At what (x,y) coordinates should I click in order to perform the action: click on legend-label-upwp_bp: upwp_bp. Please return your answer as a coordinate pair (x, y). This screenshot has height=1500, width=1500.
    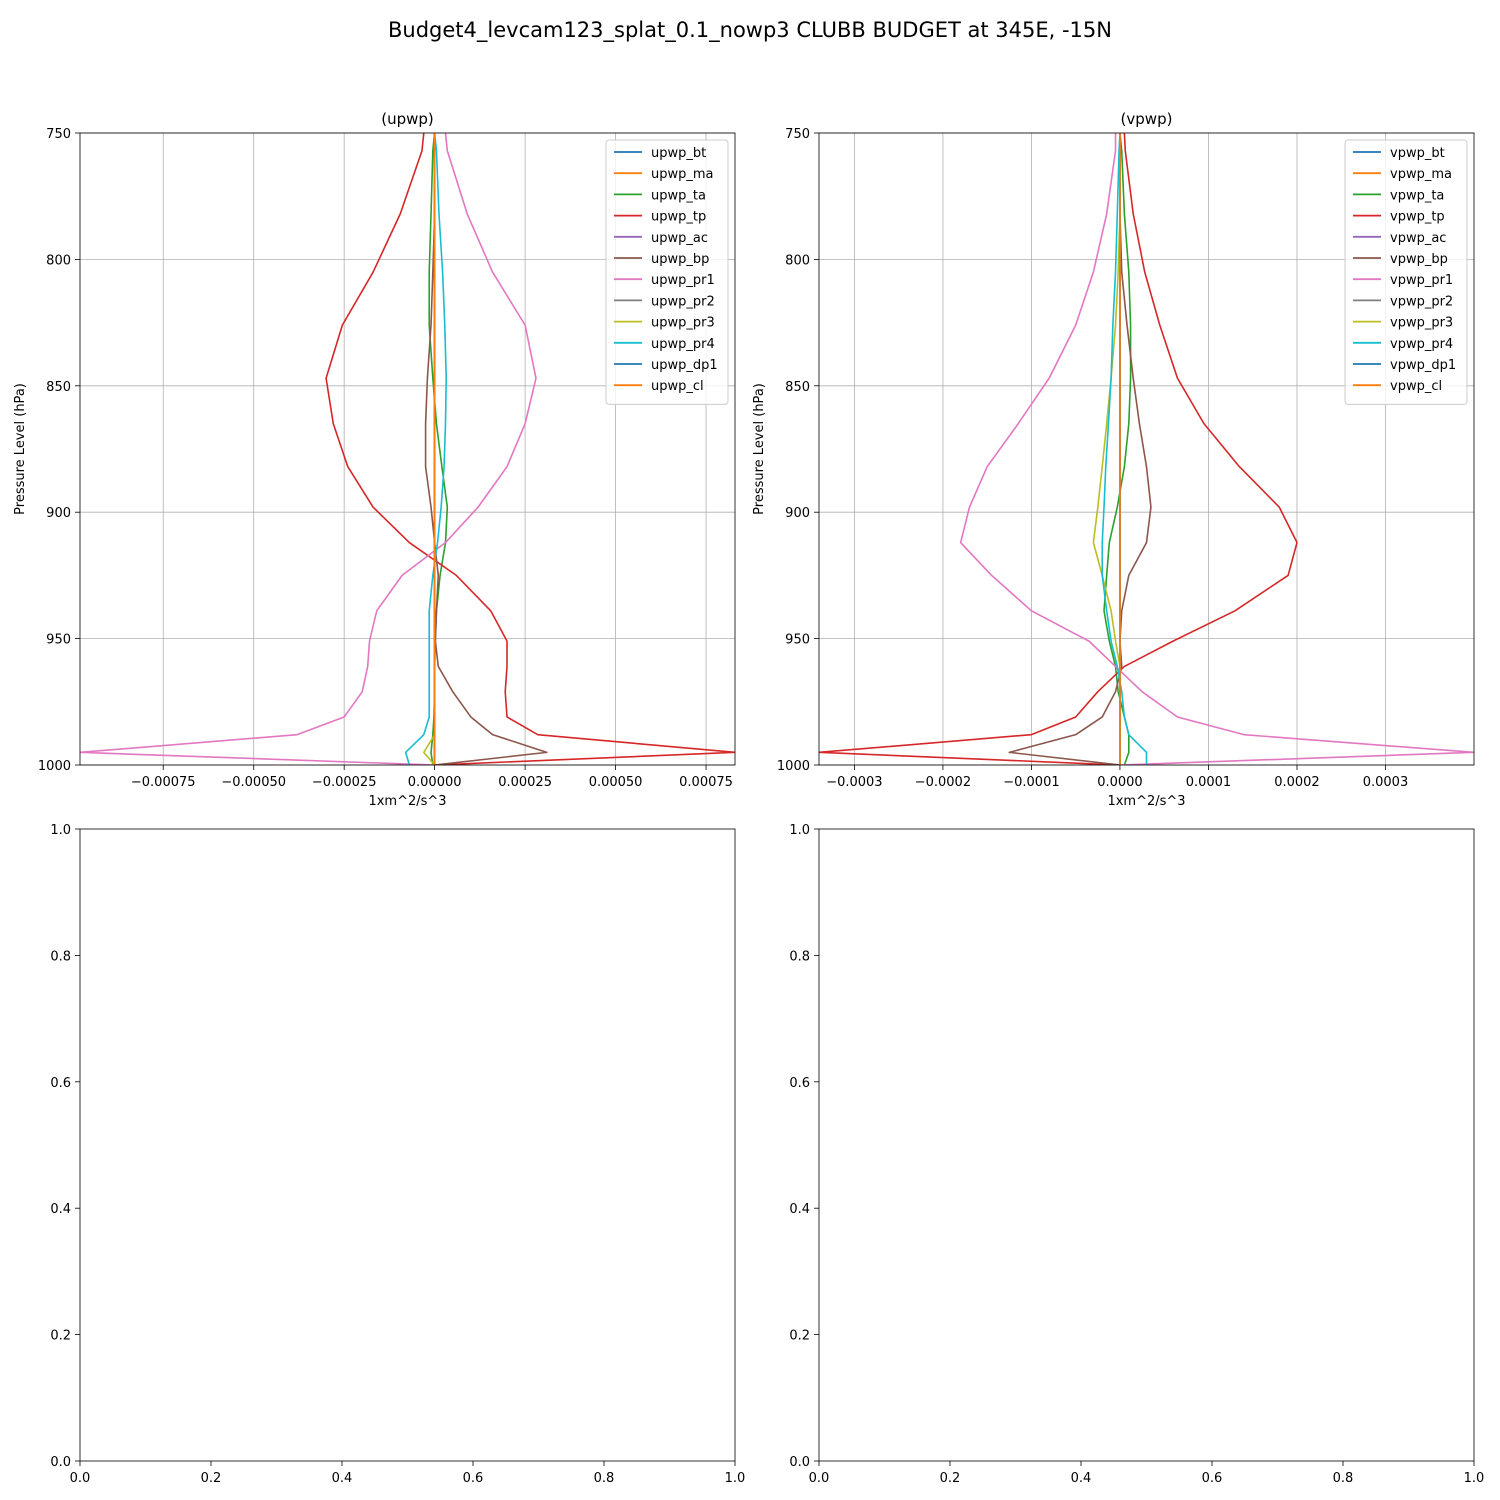
    Looking at the image, I should click on (680, 259).